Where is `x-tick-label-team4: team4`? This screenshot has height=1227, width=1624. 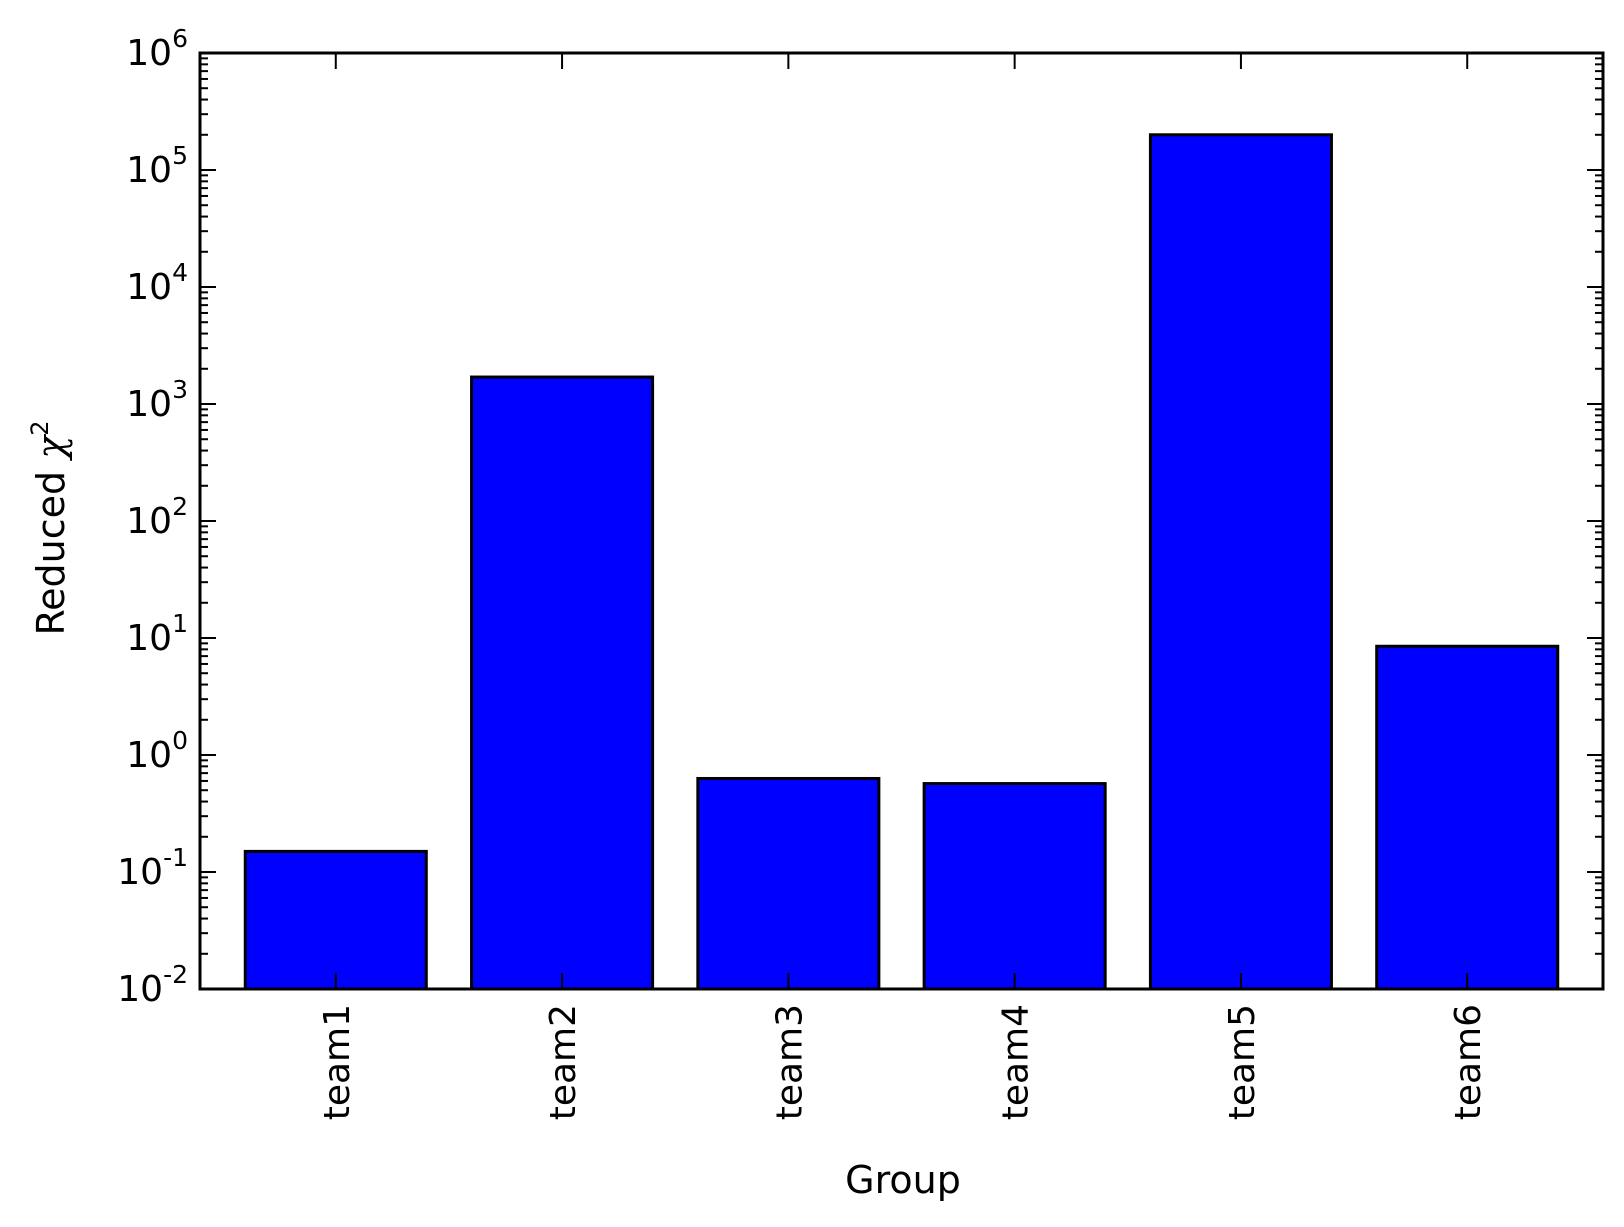 x-tick-label-team4: team4 is located at coordinates (1016, 1062).